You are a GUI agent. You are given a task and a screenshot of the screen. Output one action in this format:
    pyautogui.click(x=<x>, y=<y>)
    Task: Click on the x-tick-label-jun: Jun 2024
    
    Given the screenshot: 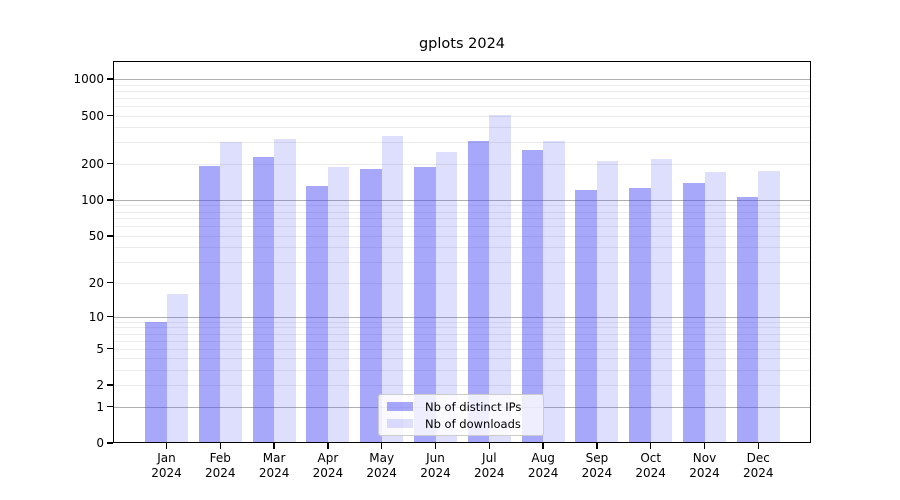 What is the action you would take?
    pyautogui.click(x=435, y=465)
    